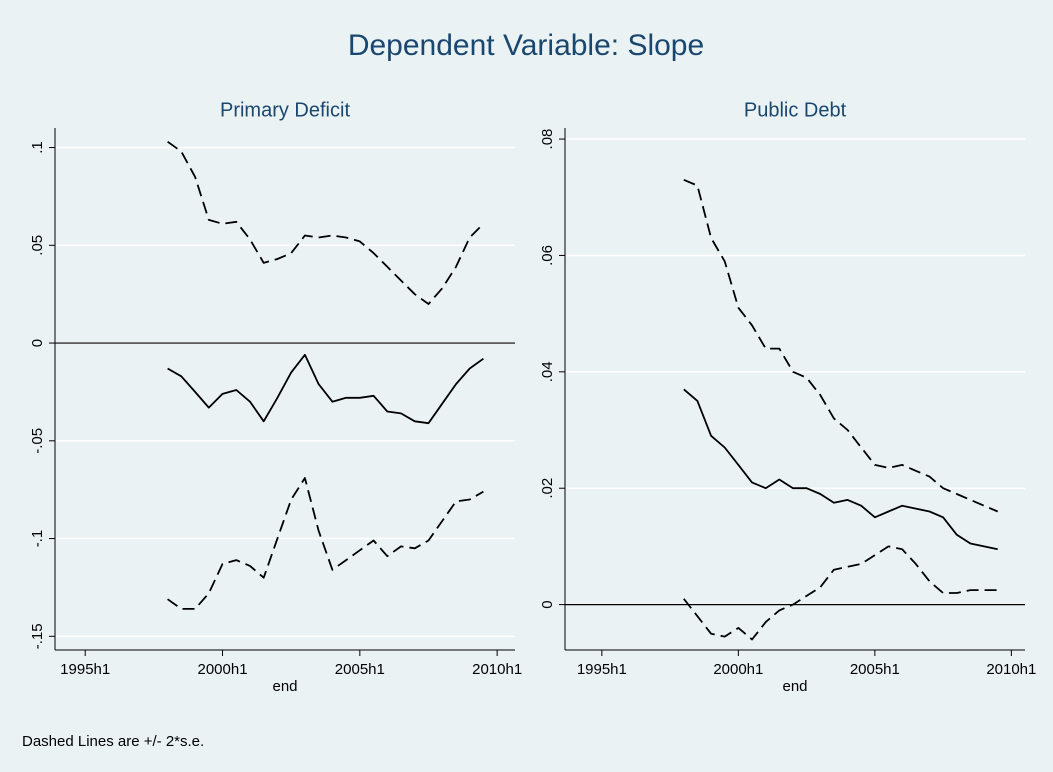 The image size is (1053, 772). I want to click on panel-title: Public Debt, so click(795, 110).